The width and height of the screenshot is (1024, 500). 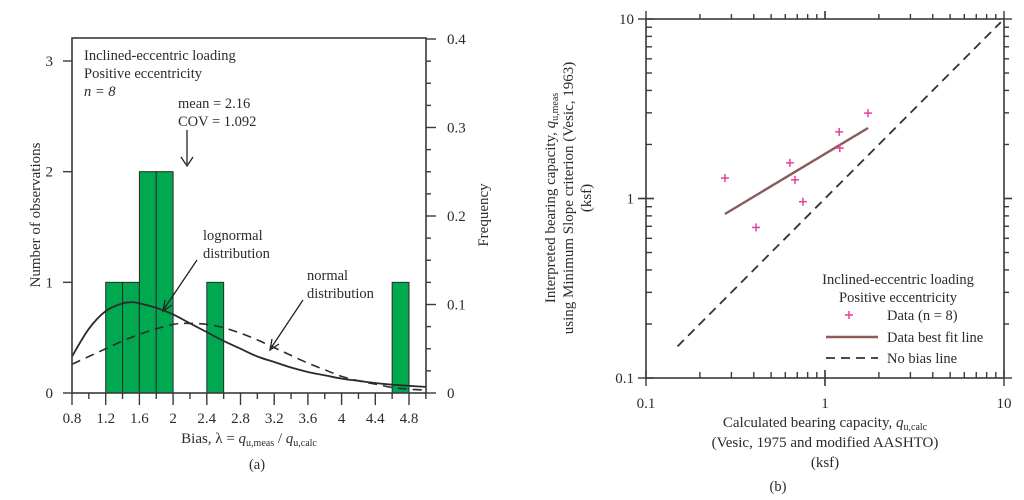 I want to click on eccentricity-title: Positive eccentricity, so click(x=143, y=74).